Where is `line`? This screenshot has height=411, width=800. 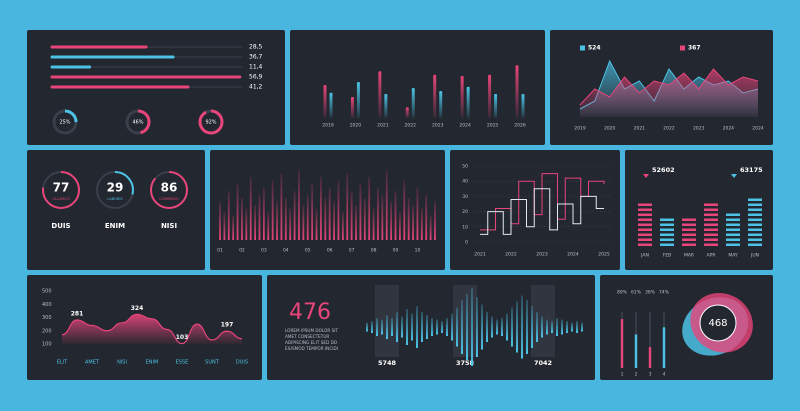 line is located at coordinates (669, 84).